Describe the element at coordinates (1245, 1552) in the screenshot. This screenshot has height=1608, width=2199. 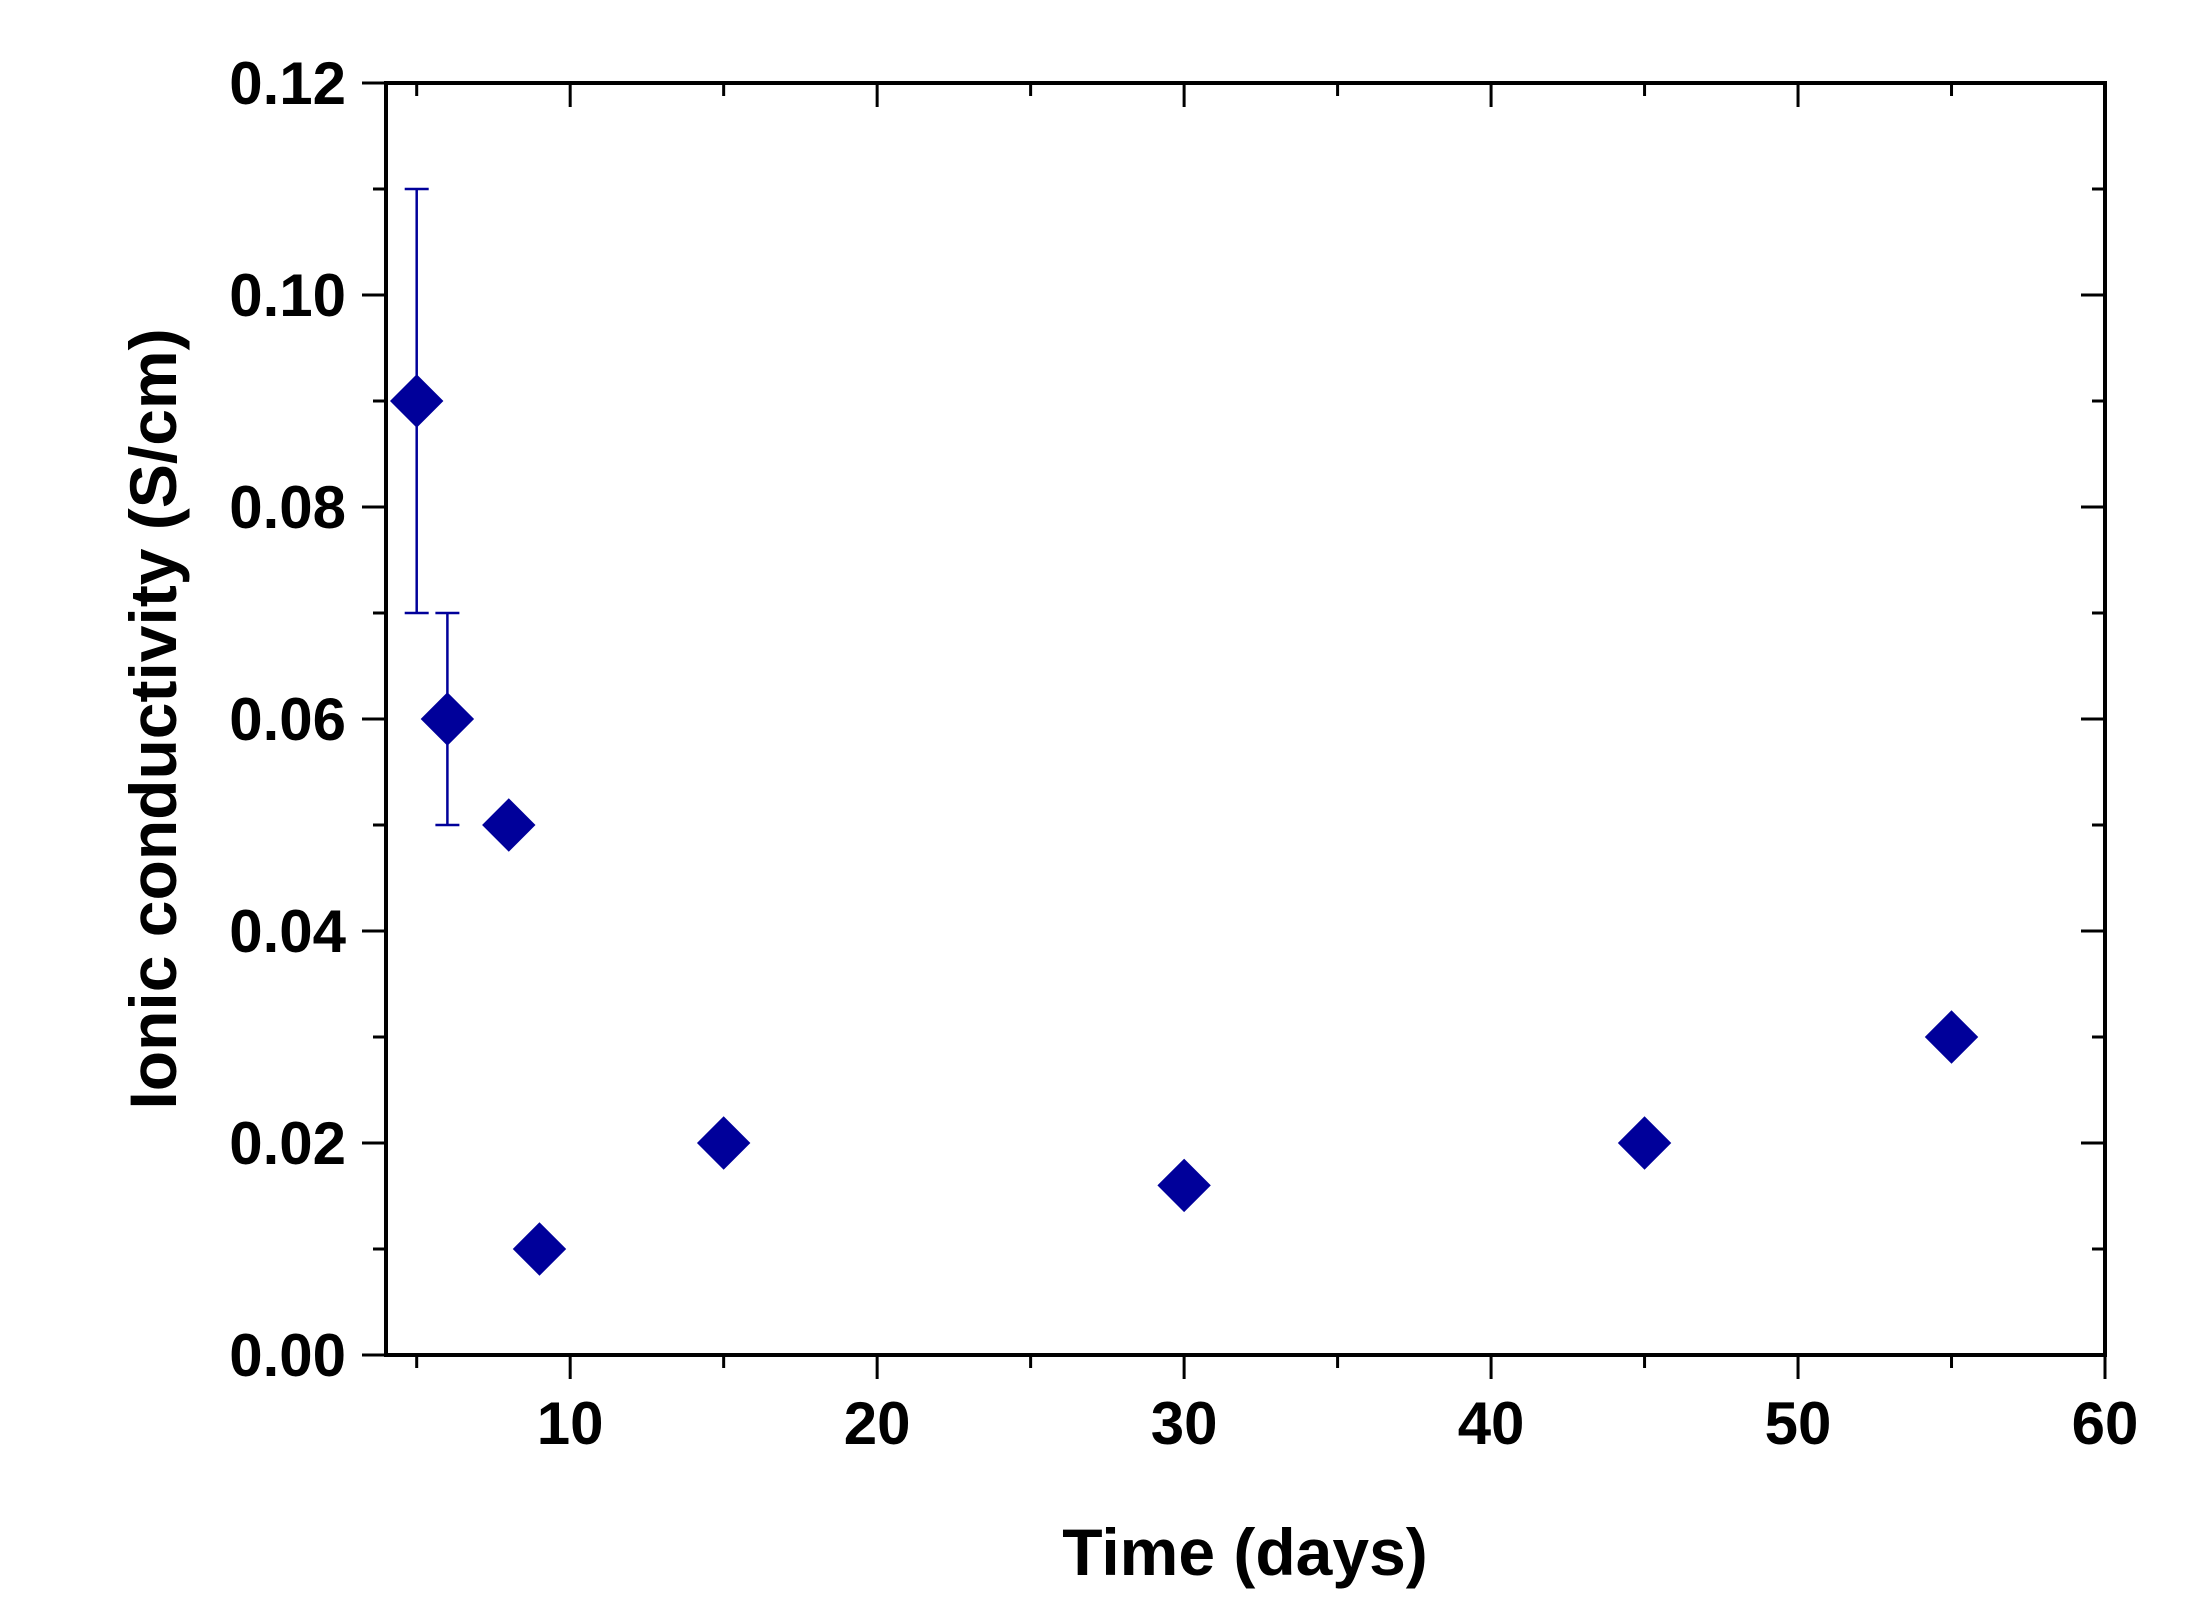
I see `x-axis-label: Time (days)` at that location.